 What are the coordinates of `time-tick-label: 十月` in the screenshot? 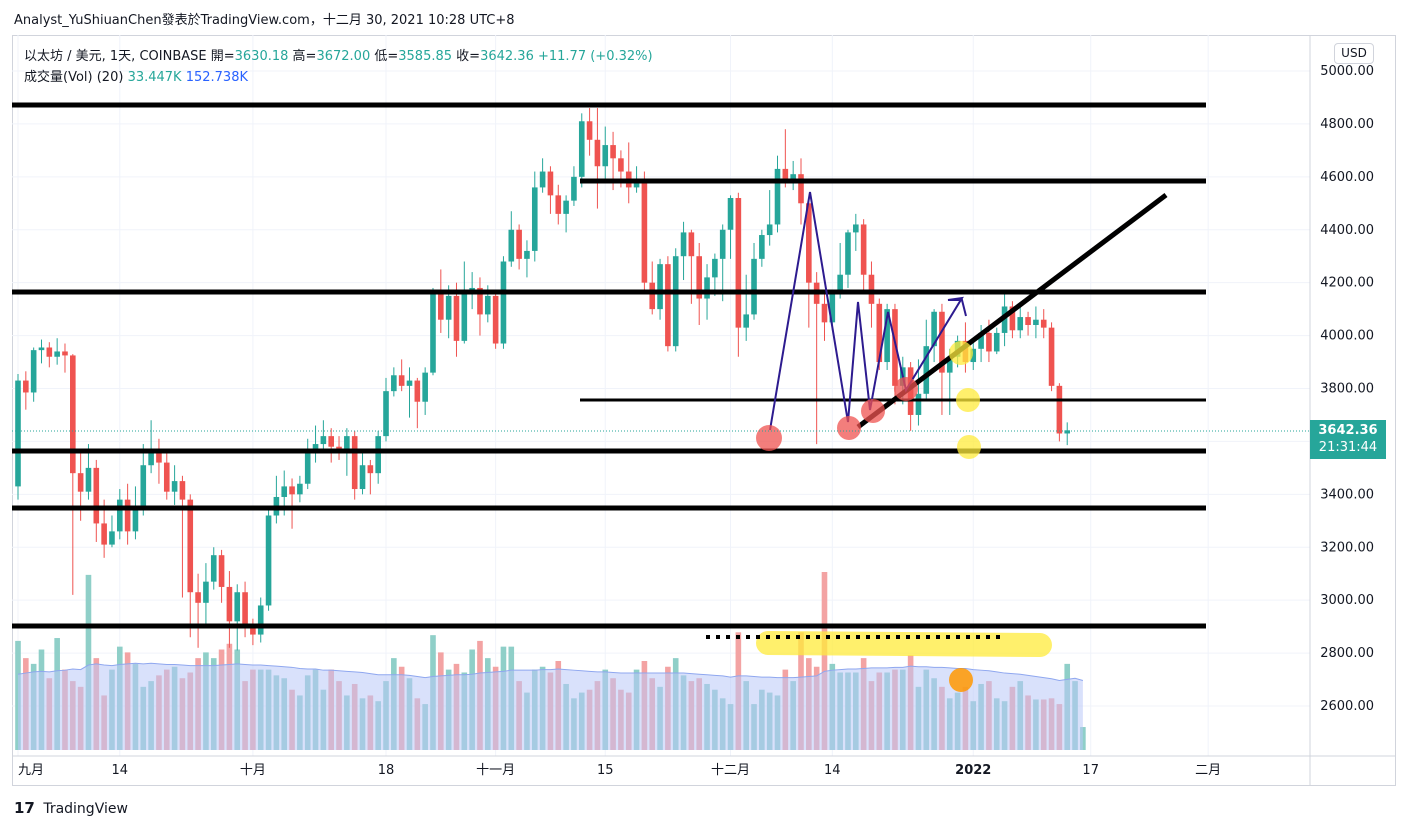 It's located at (253, 770).